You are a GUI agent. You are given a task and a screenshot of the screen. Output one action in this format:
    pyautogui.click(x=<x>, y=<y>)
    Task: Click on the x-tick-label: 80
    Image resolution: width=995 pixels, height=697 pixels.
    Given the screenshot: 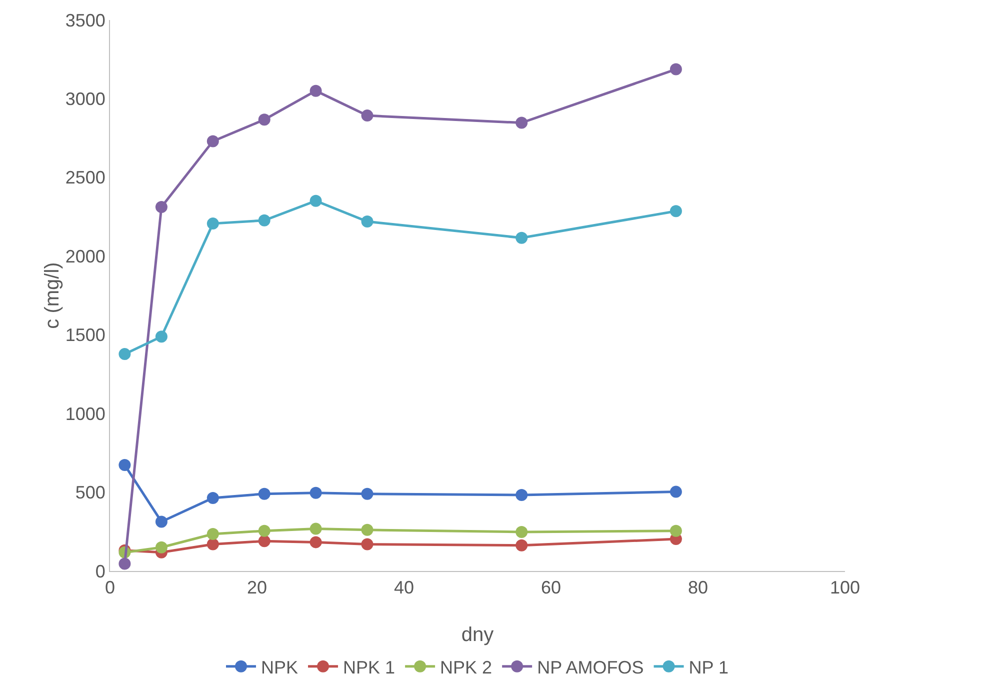 What is the action you would take?
    pyautogui.click(x=698, y=588)
    